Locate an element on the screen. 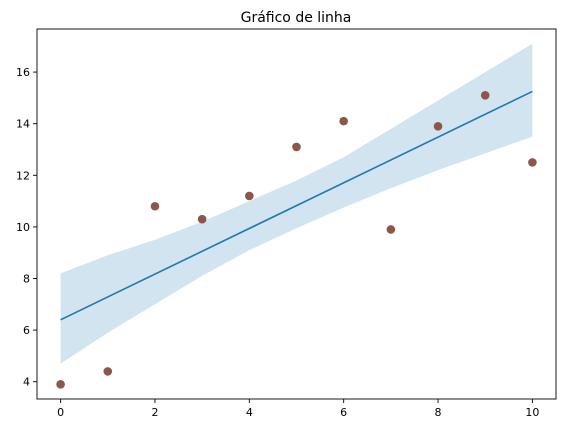  y-tick-label: 16 is located at coordinates (23, 72).